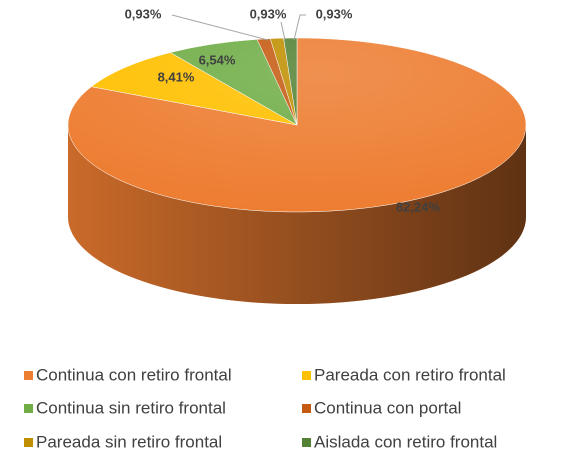 The width and height of the screenshot is (577, 456). Describe the element at coordinates (410, 374) in the screenshot. I see `legend-label: Pareada con retiro frontal` at that location.